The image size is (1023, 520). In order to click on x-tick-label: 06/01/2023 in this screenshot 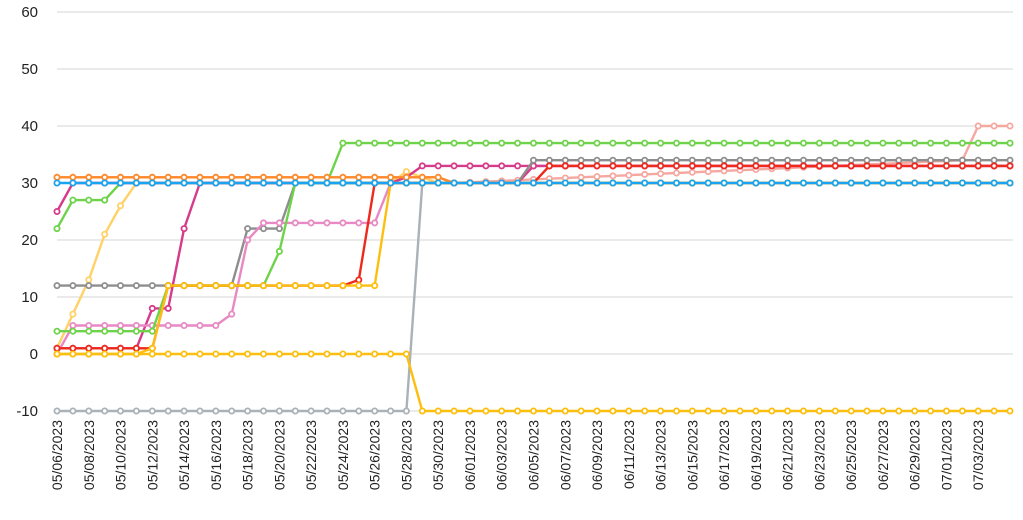, I will do `click(470, 455)`.